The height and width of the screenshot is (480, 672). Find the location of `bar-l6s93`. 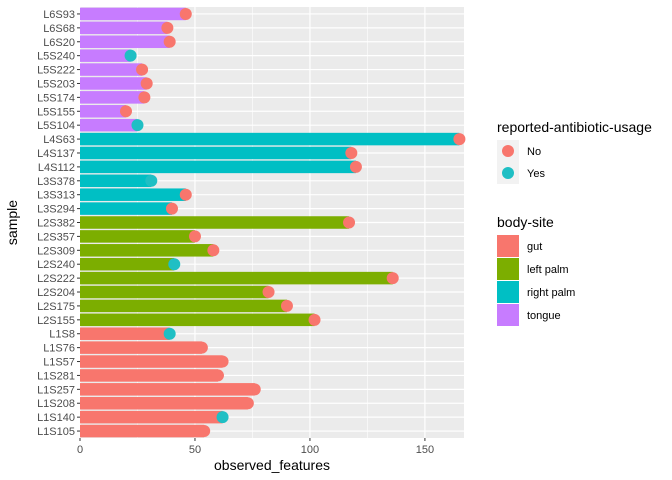

bar-l6s93 is located at coordinates (133, 14).